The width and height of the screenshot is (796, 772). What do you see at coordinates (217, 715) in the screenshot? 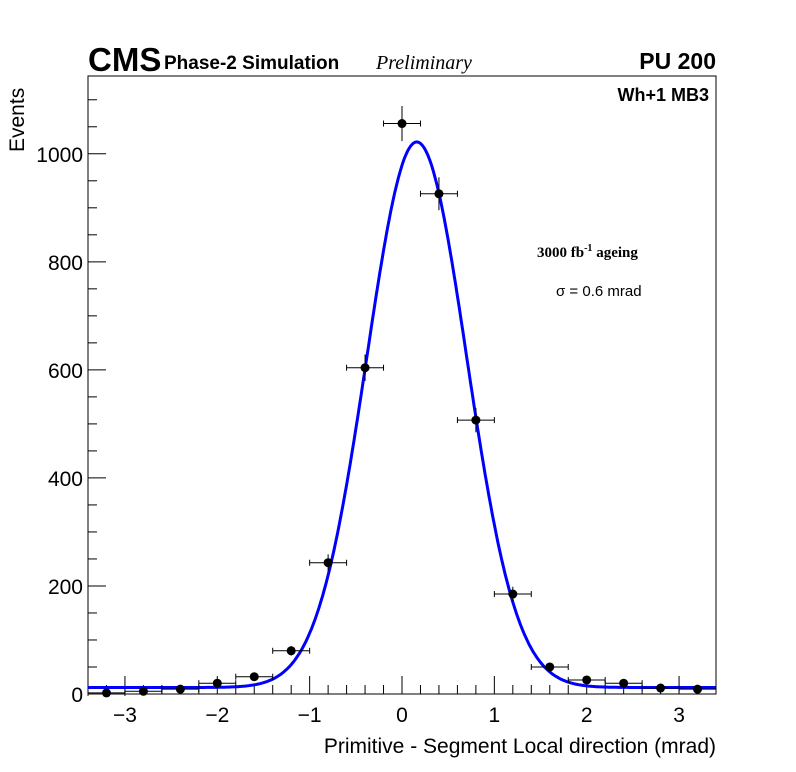
I see `x-tick-label: −2` at bounding box center [217, 715].